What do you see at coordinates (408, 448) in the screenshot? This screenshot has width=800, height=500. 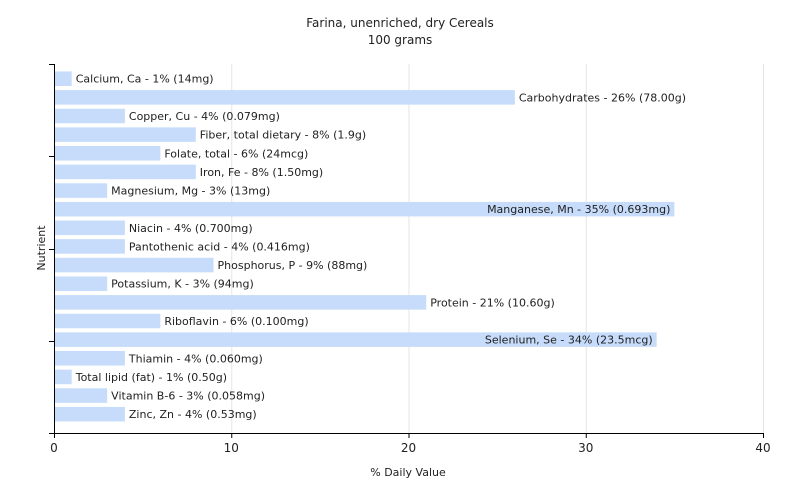 I see `x-tick-label: 20` at bounding box center [408, 448].